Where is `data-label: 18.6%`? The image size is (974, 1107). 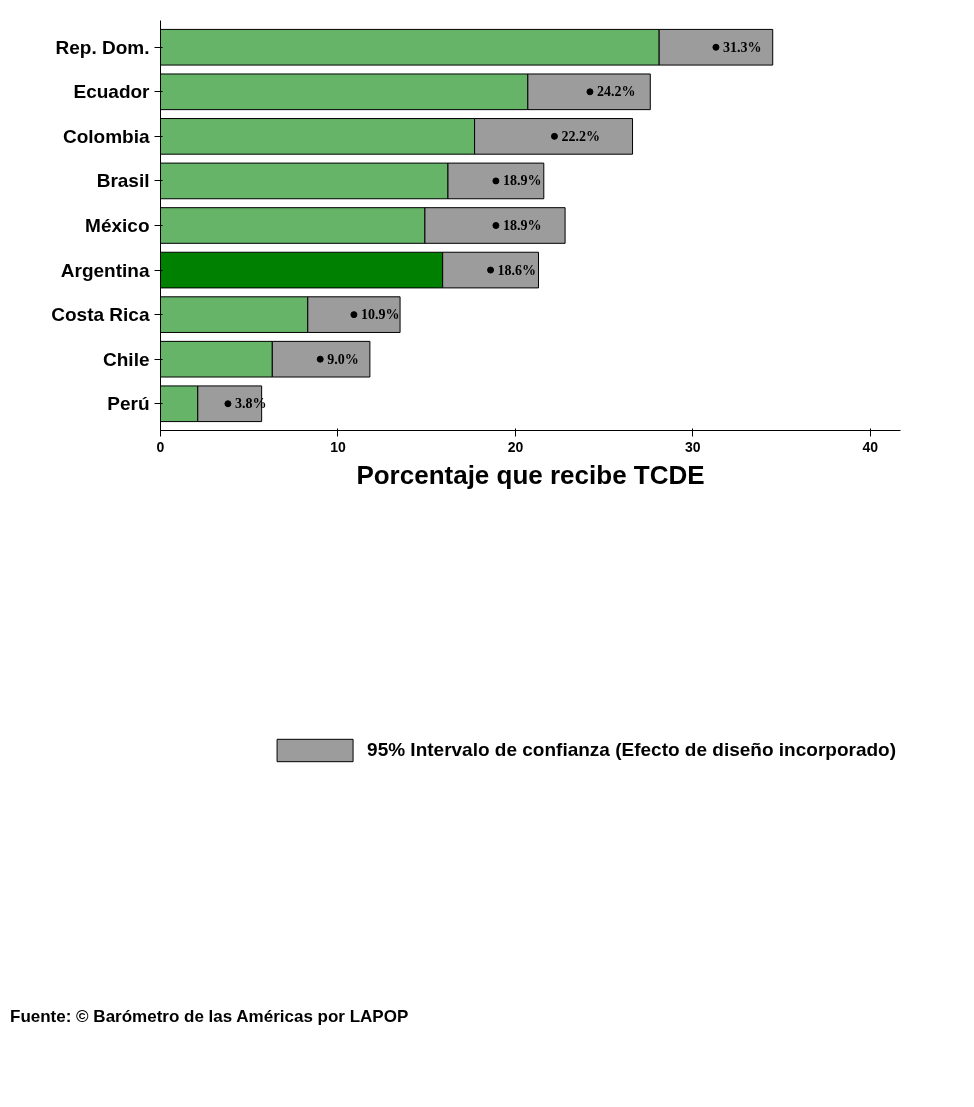 data-label: 18.6% is located at coordinates (517, 270).